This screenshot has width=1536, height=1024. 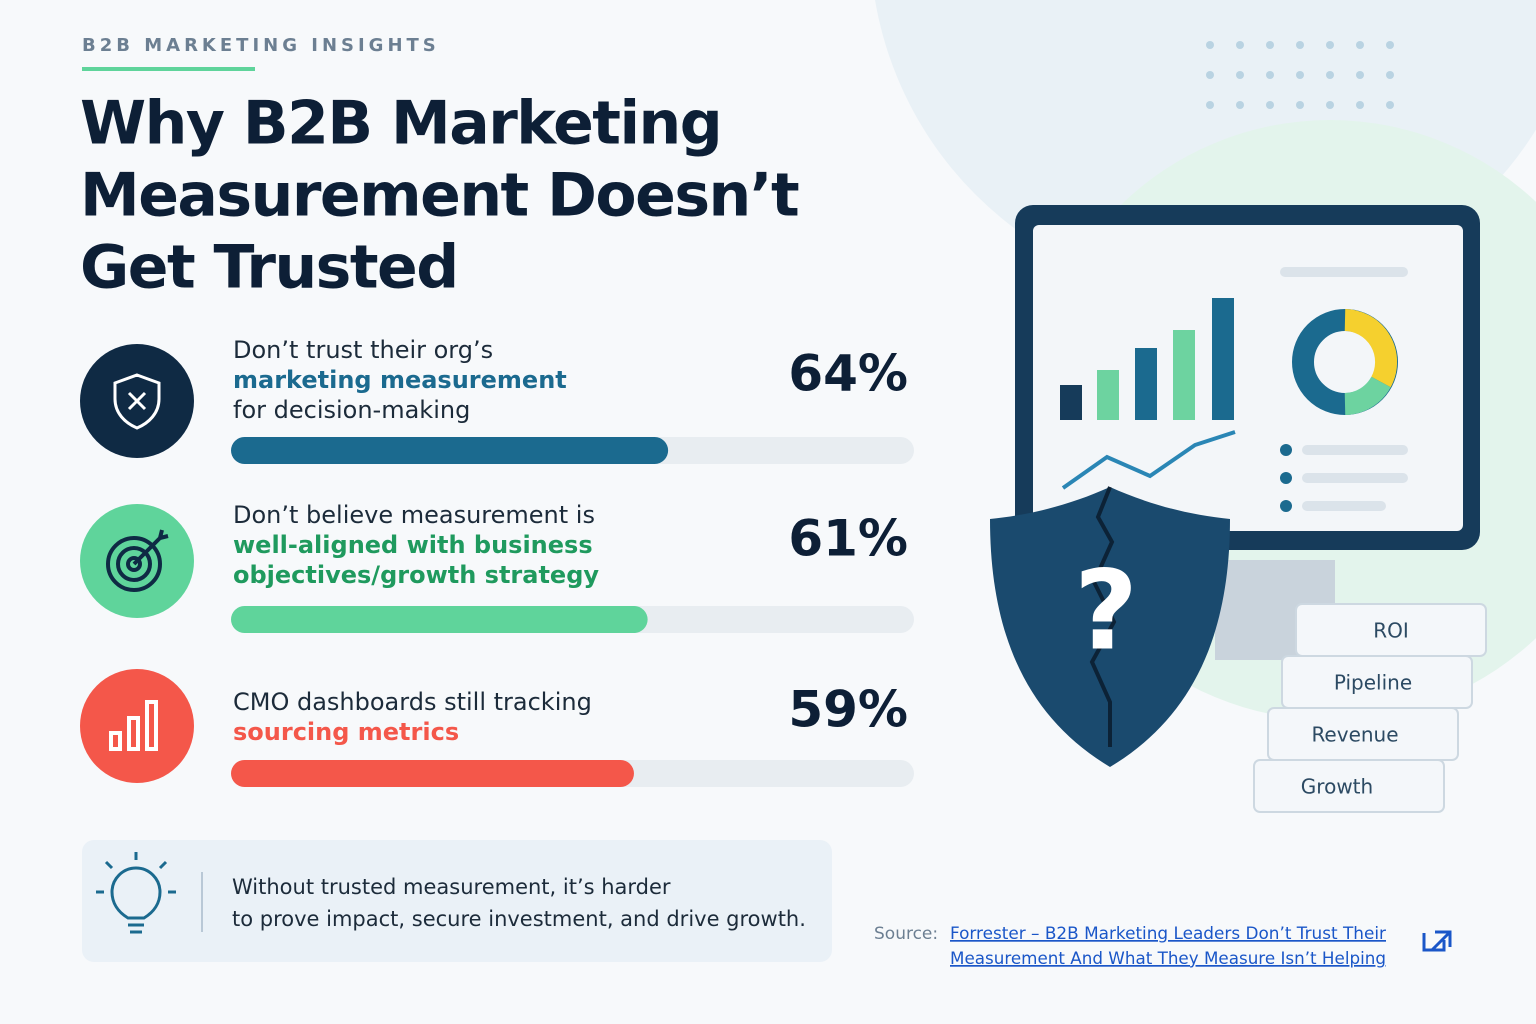 What do you see at coordinates (346, 732) in the screenshot?
I see `stat-highlight: sourcing metrics` at bounding box center [346, 732].